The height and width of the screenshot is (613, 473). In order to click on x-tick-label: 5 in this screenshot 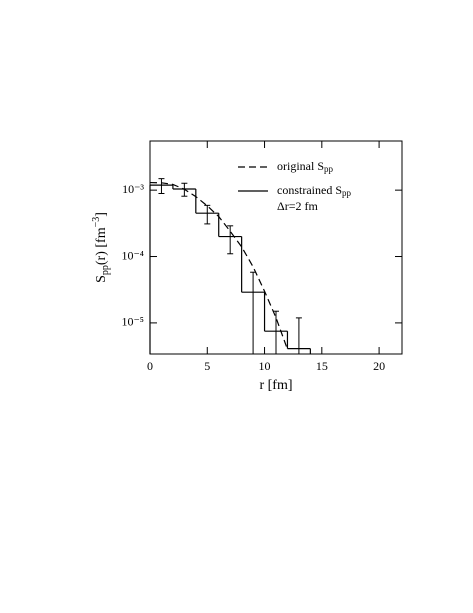, I will do `click(207, 366)`.